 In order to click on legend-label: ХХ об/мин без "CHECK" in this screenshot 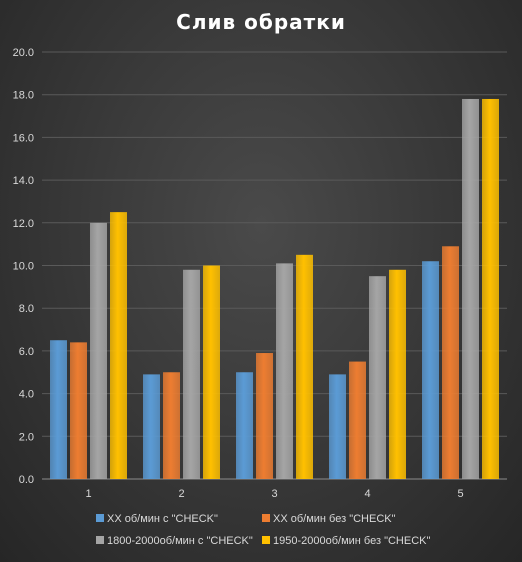, I will do `click(334, 519)`.